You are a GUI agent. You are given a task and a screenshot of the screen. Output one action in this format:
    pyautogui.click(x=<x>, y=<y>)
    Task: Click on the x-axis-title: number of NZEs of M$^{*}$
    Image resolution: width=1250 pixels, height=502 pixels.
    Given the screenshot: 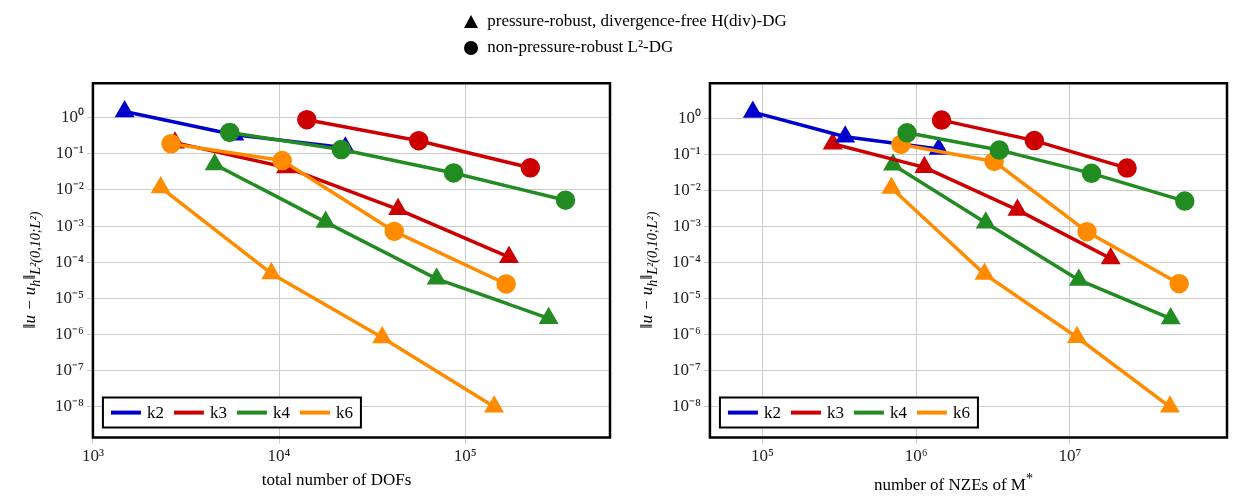 What is the action you would take?
    pyautogui.click(x=953, y=482)
    